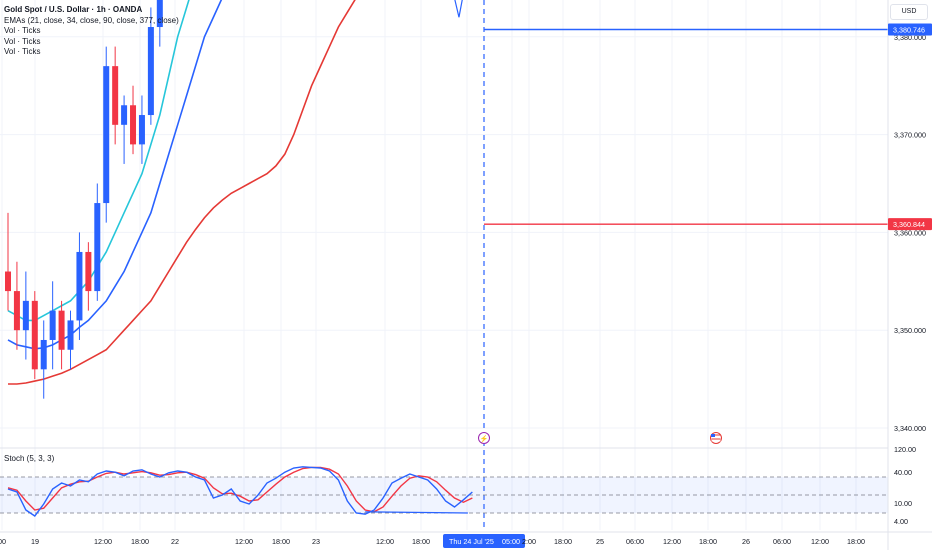  I want to click on x-tick-label: 23, so click(316, 541).